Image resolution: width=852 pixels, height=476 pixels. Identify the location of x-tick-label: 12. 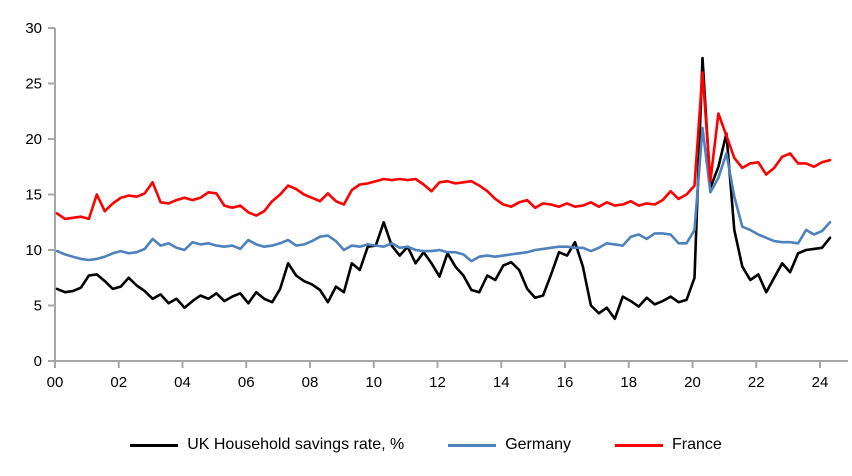
(437, 382).